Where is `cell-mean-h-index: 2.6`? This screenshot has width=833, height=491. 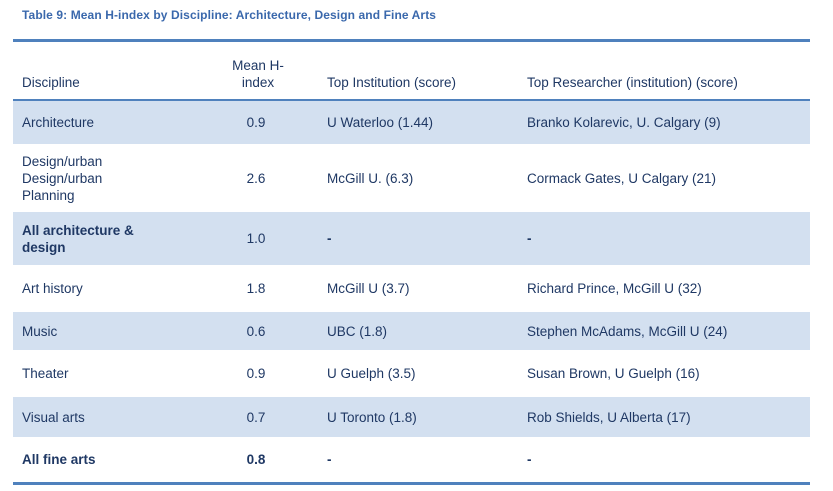
cell-mean-h-index: 2.6 is located at coordinates (256, 178).